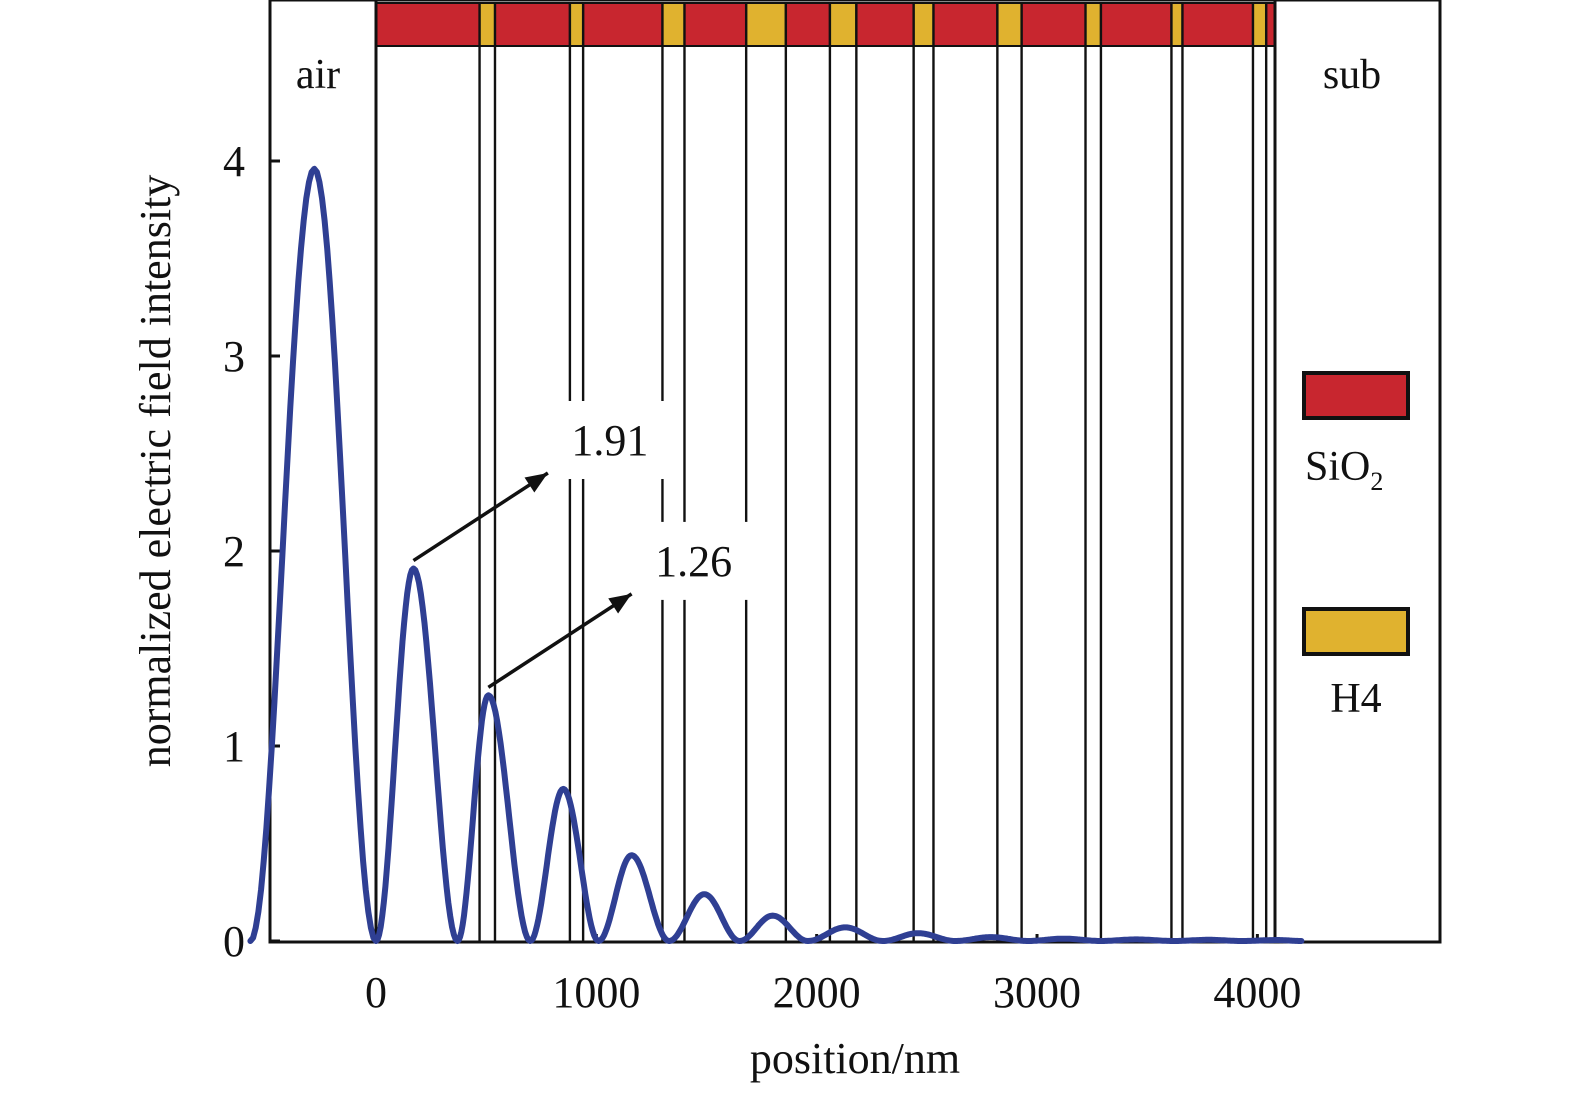 This screenshot has width=1575, height=1096. Describe the element at coordinates (1352, 75) in the screenshot. I see `region-label-sub: sub` at that location.